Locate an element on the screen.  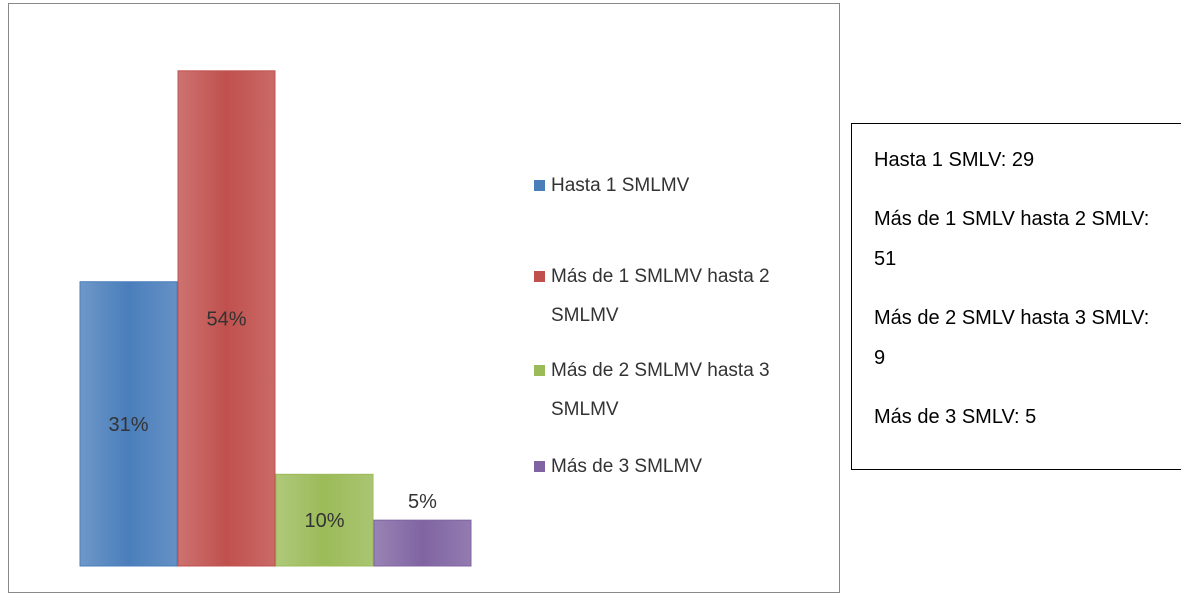
legend-item: Más de 2 SMLMV hasta 3 SMLMV is located at coordinates (674, 390).